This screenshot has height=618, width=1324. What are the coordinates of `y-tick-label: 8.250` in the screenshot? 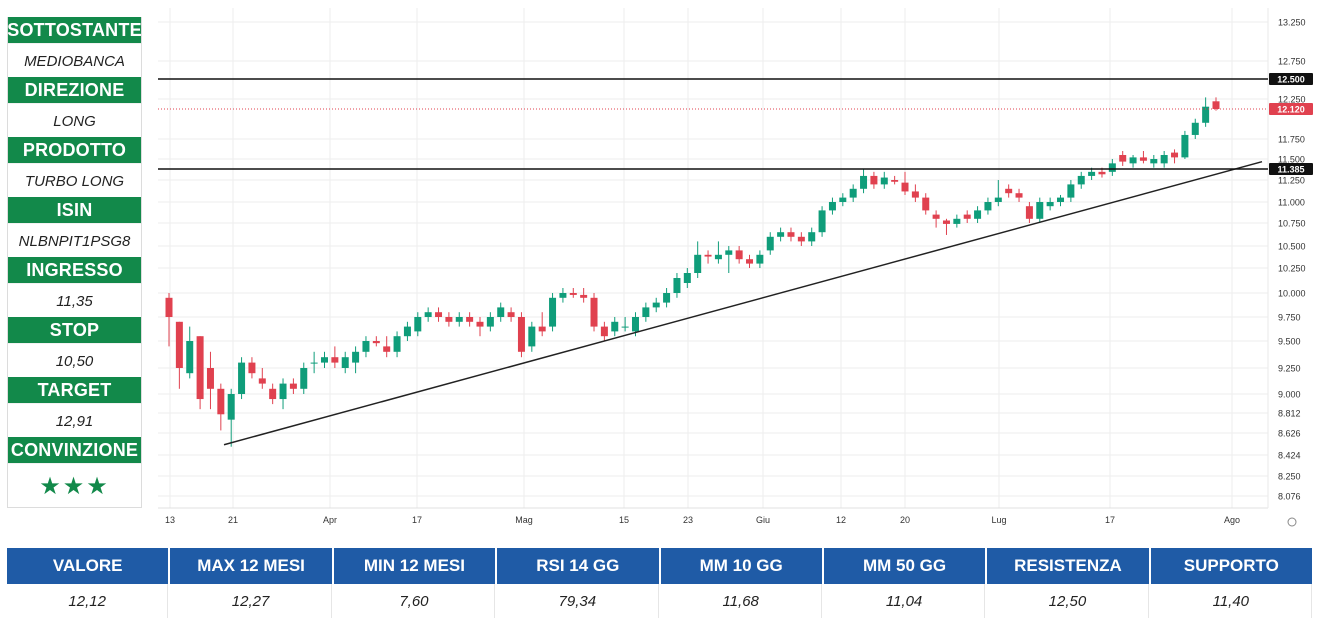 It's located at (1289, 477).